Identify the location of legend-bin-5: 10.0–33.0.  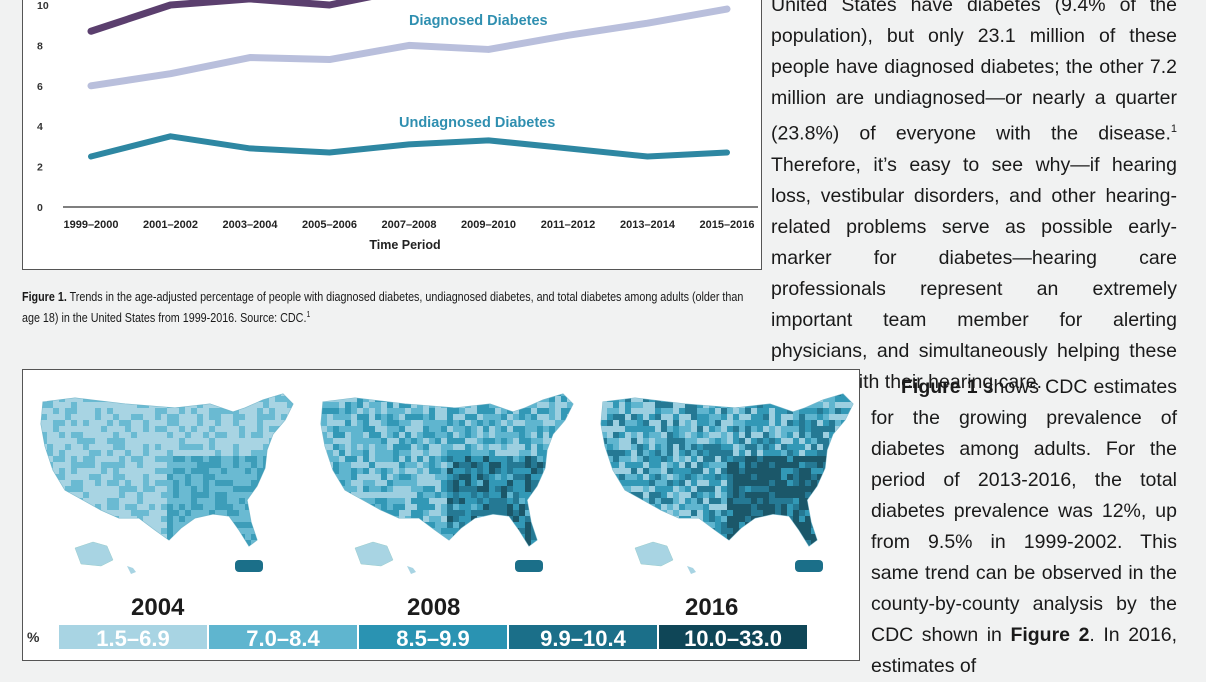
(733, 637).